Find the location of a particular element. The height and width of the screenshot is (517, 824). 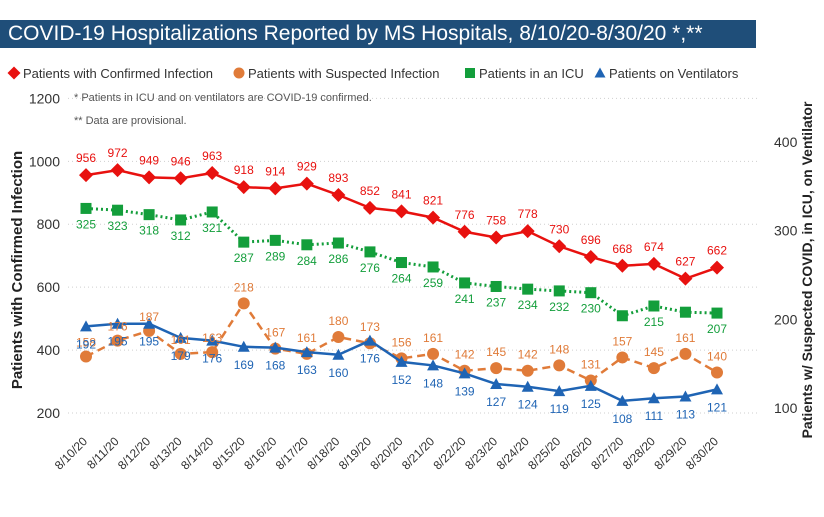

legend-label: Patients on Ventilators is located at coordinates (674, 73).